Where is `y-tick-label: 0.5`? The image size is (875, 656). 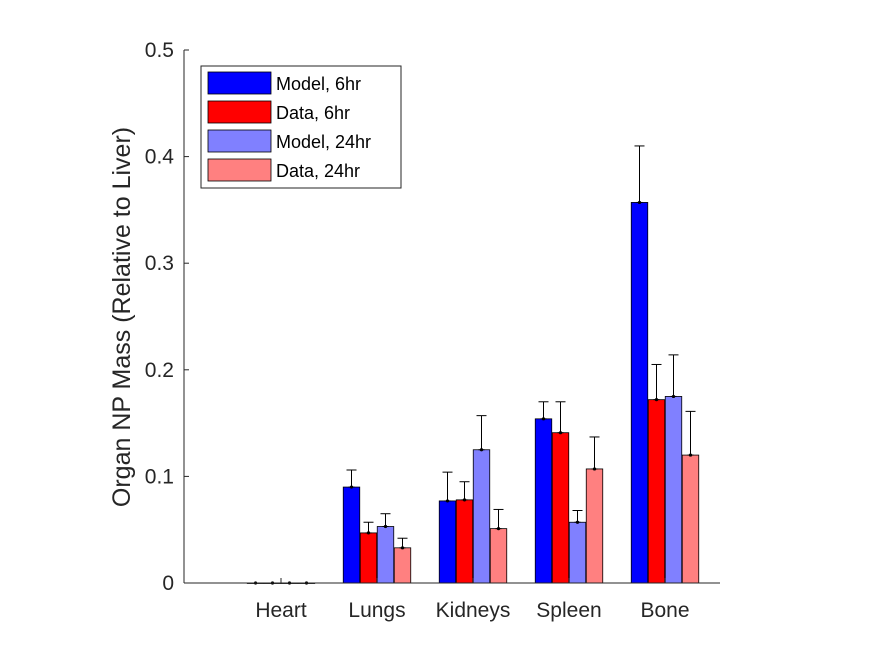 y-tick-label: 0.5 is located at coordinates (159, 50).